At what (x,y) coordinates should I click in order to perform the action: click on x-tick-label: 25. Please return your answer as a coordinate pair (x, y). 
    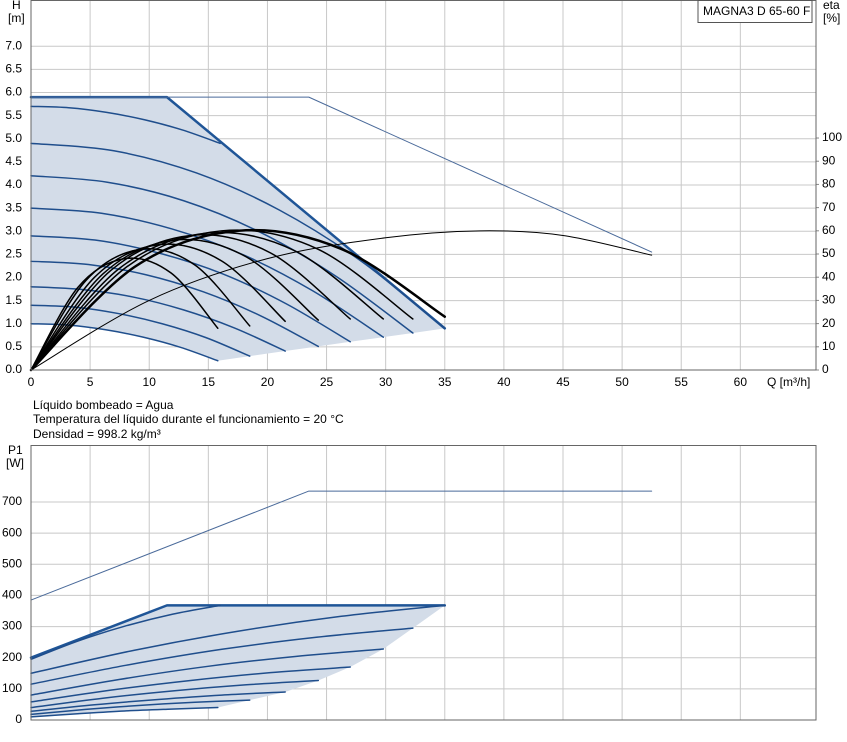
    Looking at the image, I should click on (327, 382).